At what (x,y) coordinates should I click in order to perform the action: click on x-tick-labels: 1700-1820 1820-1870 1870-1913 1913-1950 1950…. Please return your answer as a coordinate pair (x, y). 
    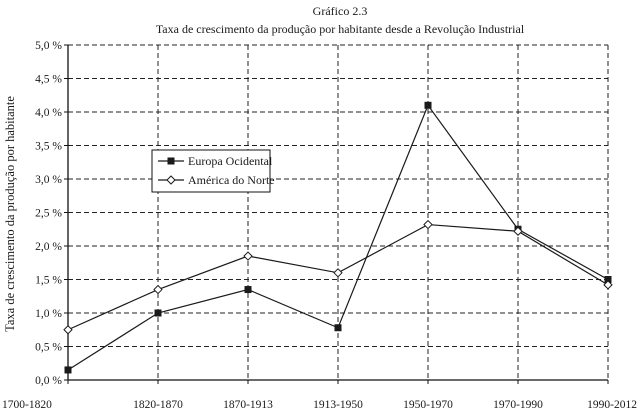
    Looking at the image, I should click on (319, 405).